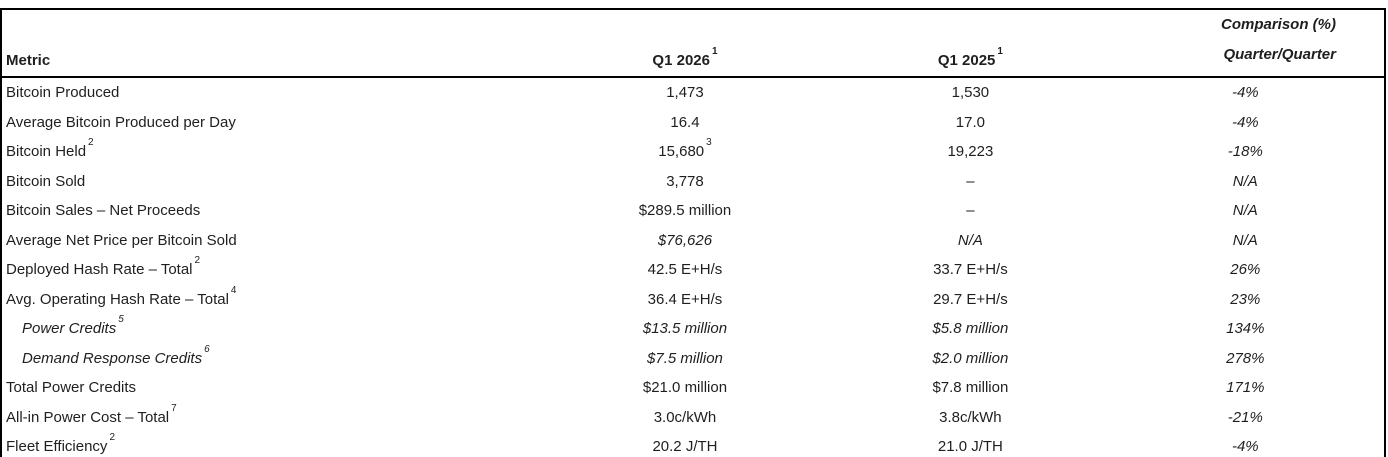 The image size is (1388, 457). I want to click on q1-2025-value-cell: 3.8c/kWh, so click(970, 417).